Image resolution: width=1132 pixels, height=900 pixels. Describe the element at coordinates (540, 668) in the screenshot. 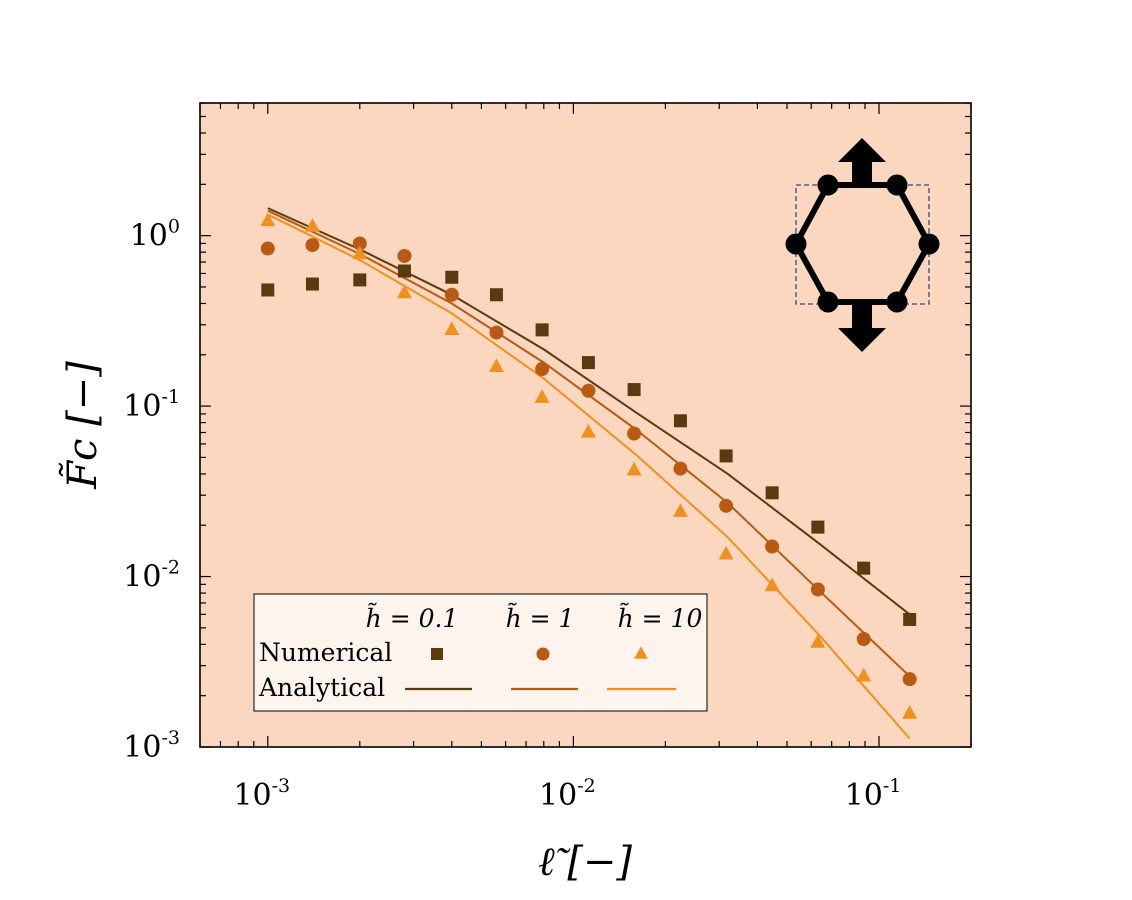

I see `legend-swatches` at that location.